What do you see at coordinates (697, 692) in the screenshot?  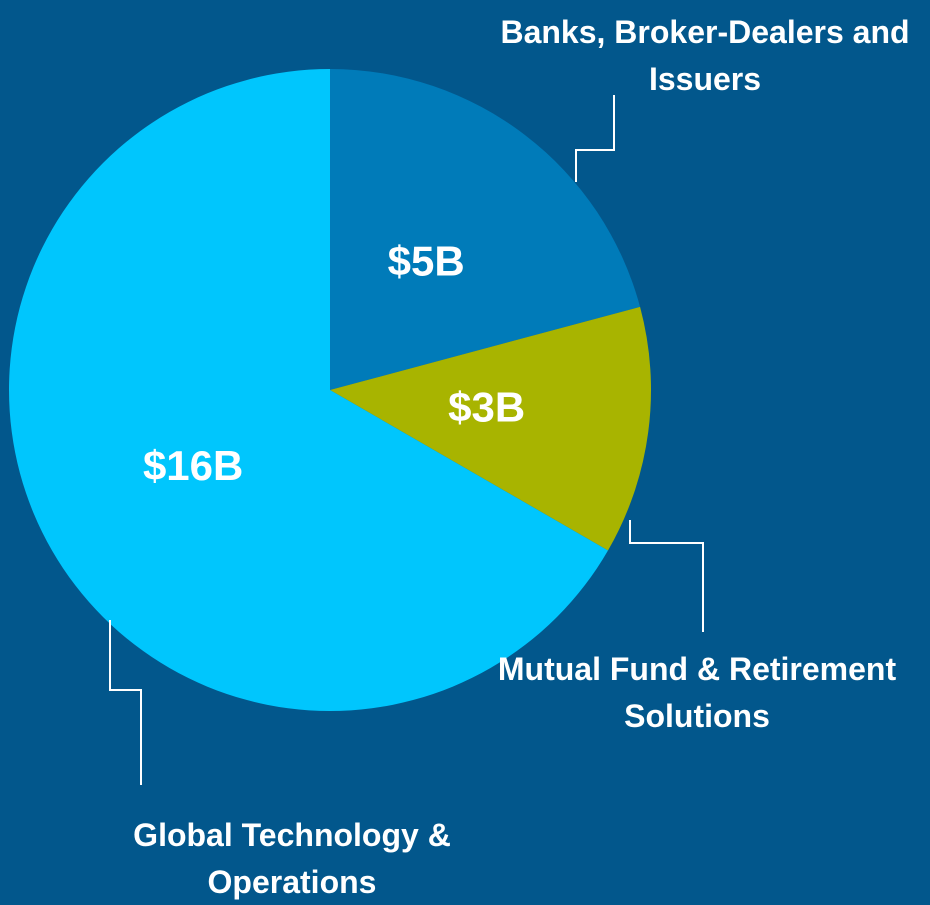 I see `category-label: Mutual Fund & Retirement Solutions` at bounding box center [697, 692].